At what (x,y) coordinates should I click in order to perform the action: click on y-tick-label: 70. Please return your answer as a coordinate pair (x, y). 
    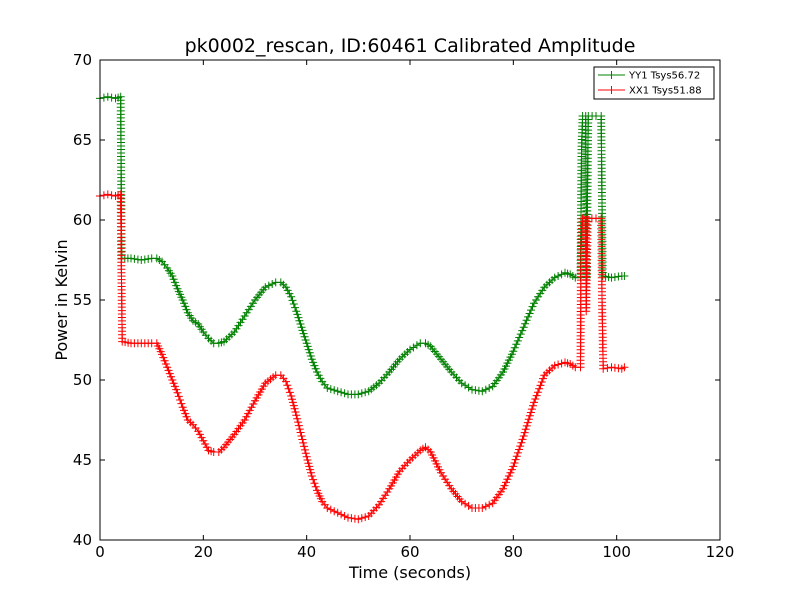
    Looking at the image, I should click on (82, 60).